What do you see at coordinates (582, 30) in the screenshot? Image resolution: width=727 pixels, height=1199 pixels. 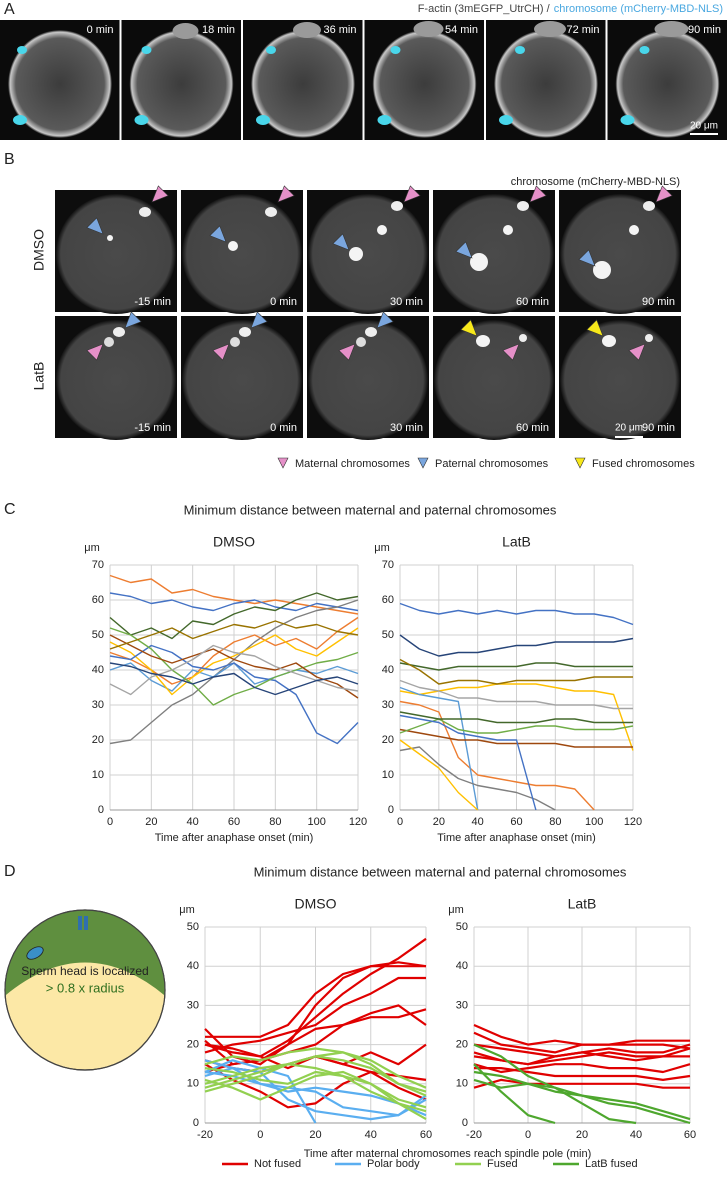 I see `time-label: 72 min` at bounding box center [582, 30].